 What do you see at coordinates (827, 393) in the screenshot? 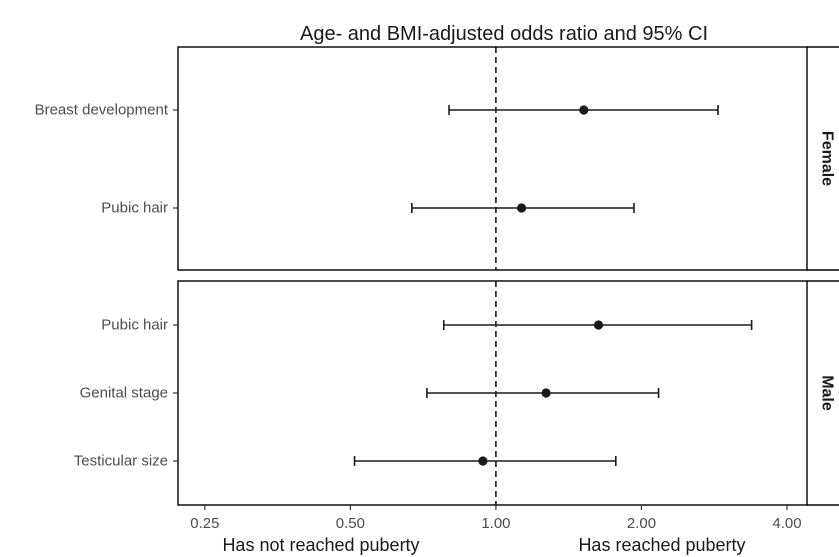
I see `strip-label: Male` at bounding box center [827, 393].